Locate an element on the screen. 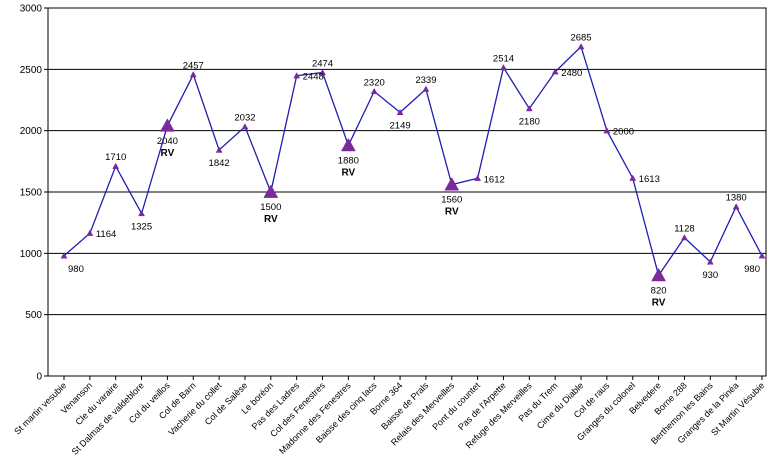 The image size is (778, 470). data-label: 1128 is located at coordinates (684, 229).